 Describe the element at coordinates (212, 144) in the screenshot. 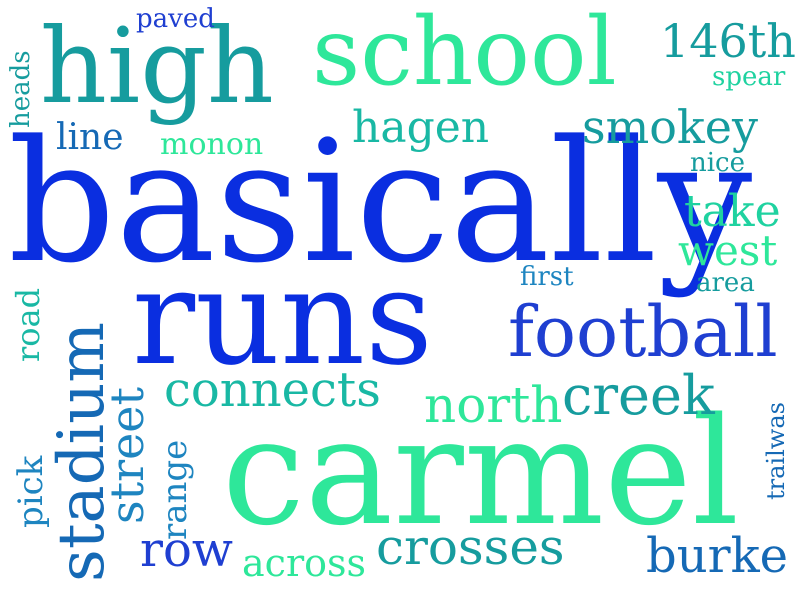

I see `word-monon: monon` at that location.